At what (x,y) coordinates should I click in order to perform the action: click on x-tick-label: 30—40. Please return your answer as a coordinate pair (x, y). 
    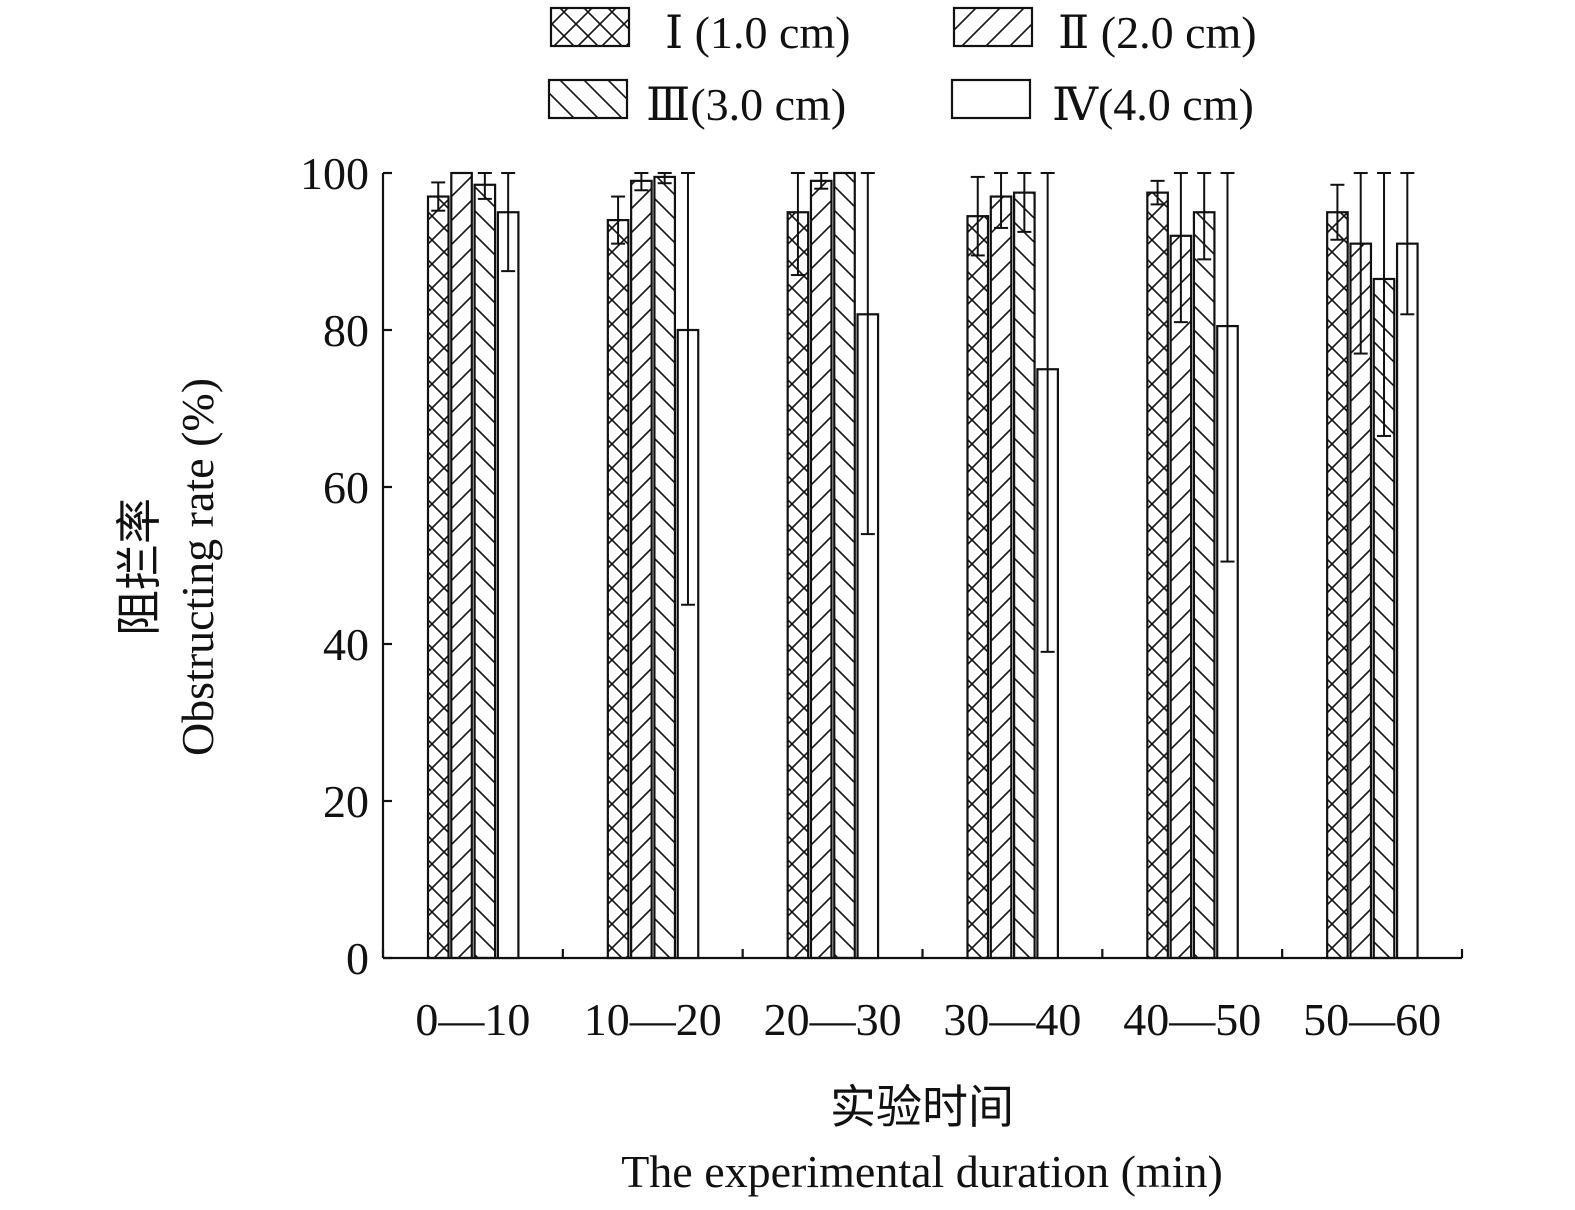
    Looking at the image, I should click on (1012, 1019).